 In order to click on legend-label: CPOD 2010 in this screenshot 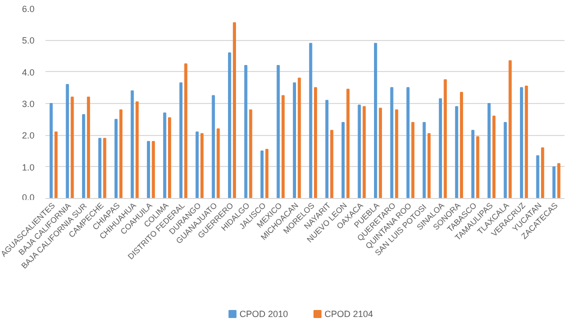, I will do `click(264, 313)`.